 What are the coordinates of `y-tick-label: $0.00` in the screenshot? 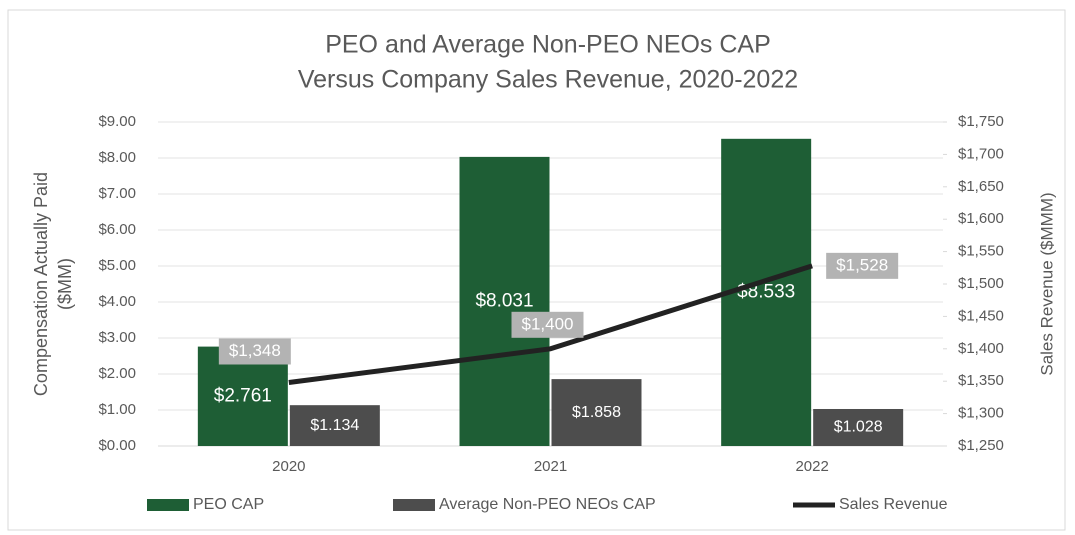 It's located at (117, 445).